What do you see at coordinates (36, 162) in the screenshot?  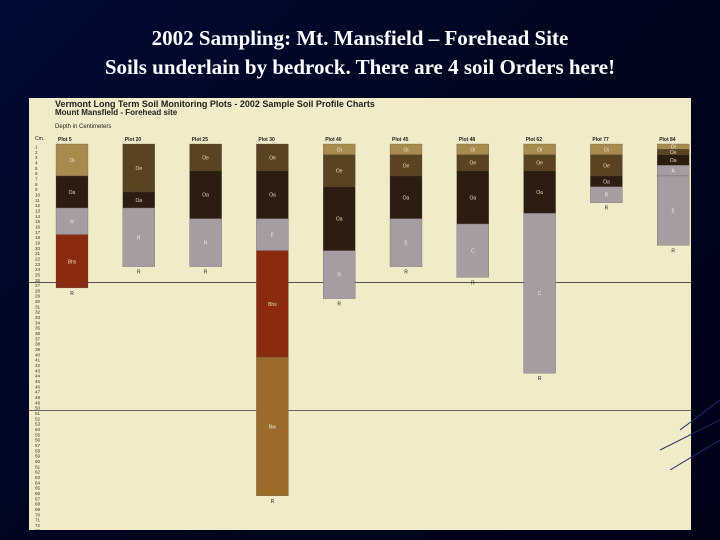 I see `y-tick-label: 4` at bounding box center [36, 162].